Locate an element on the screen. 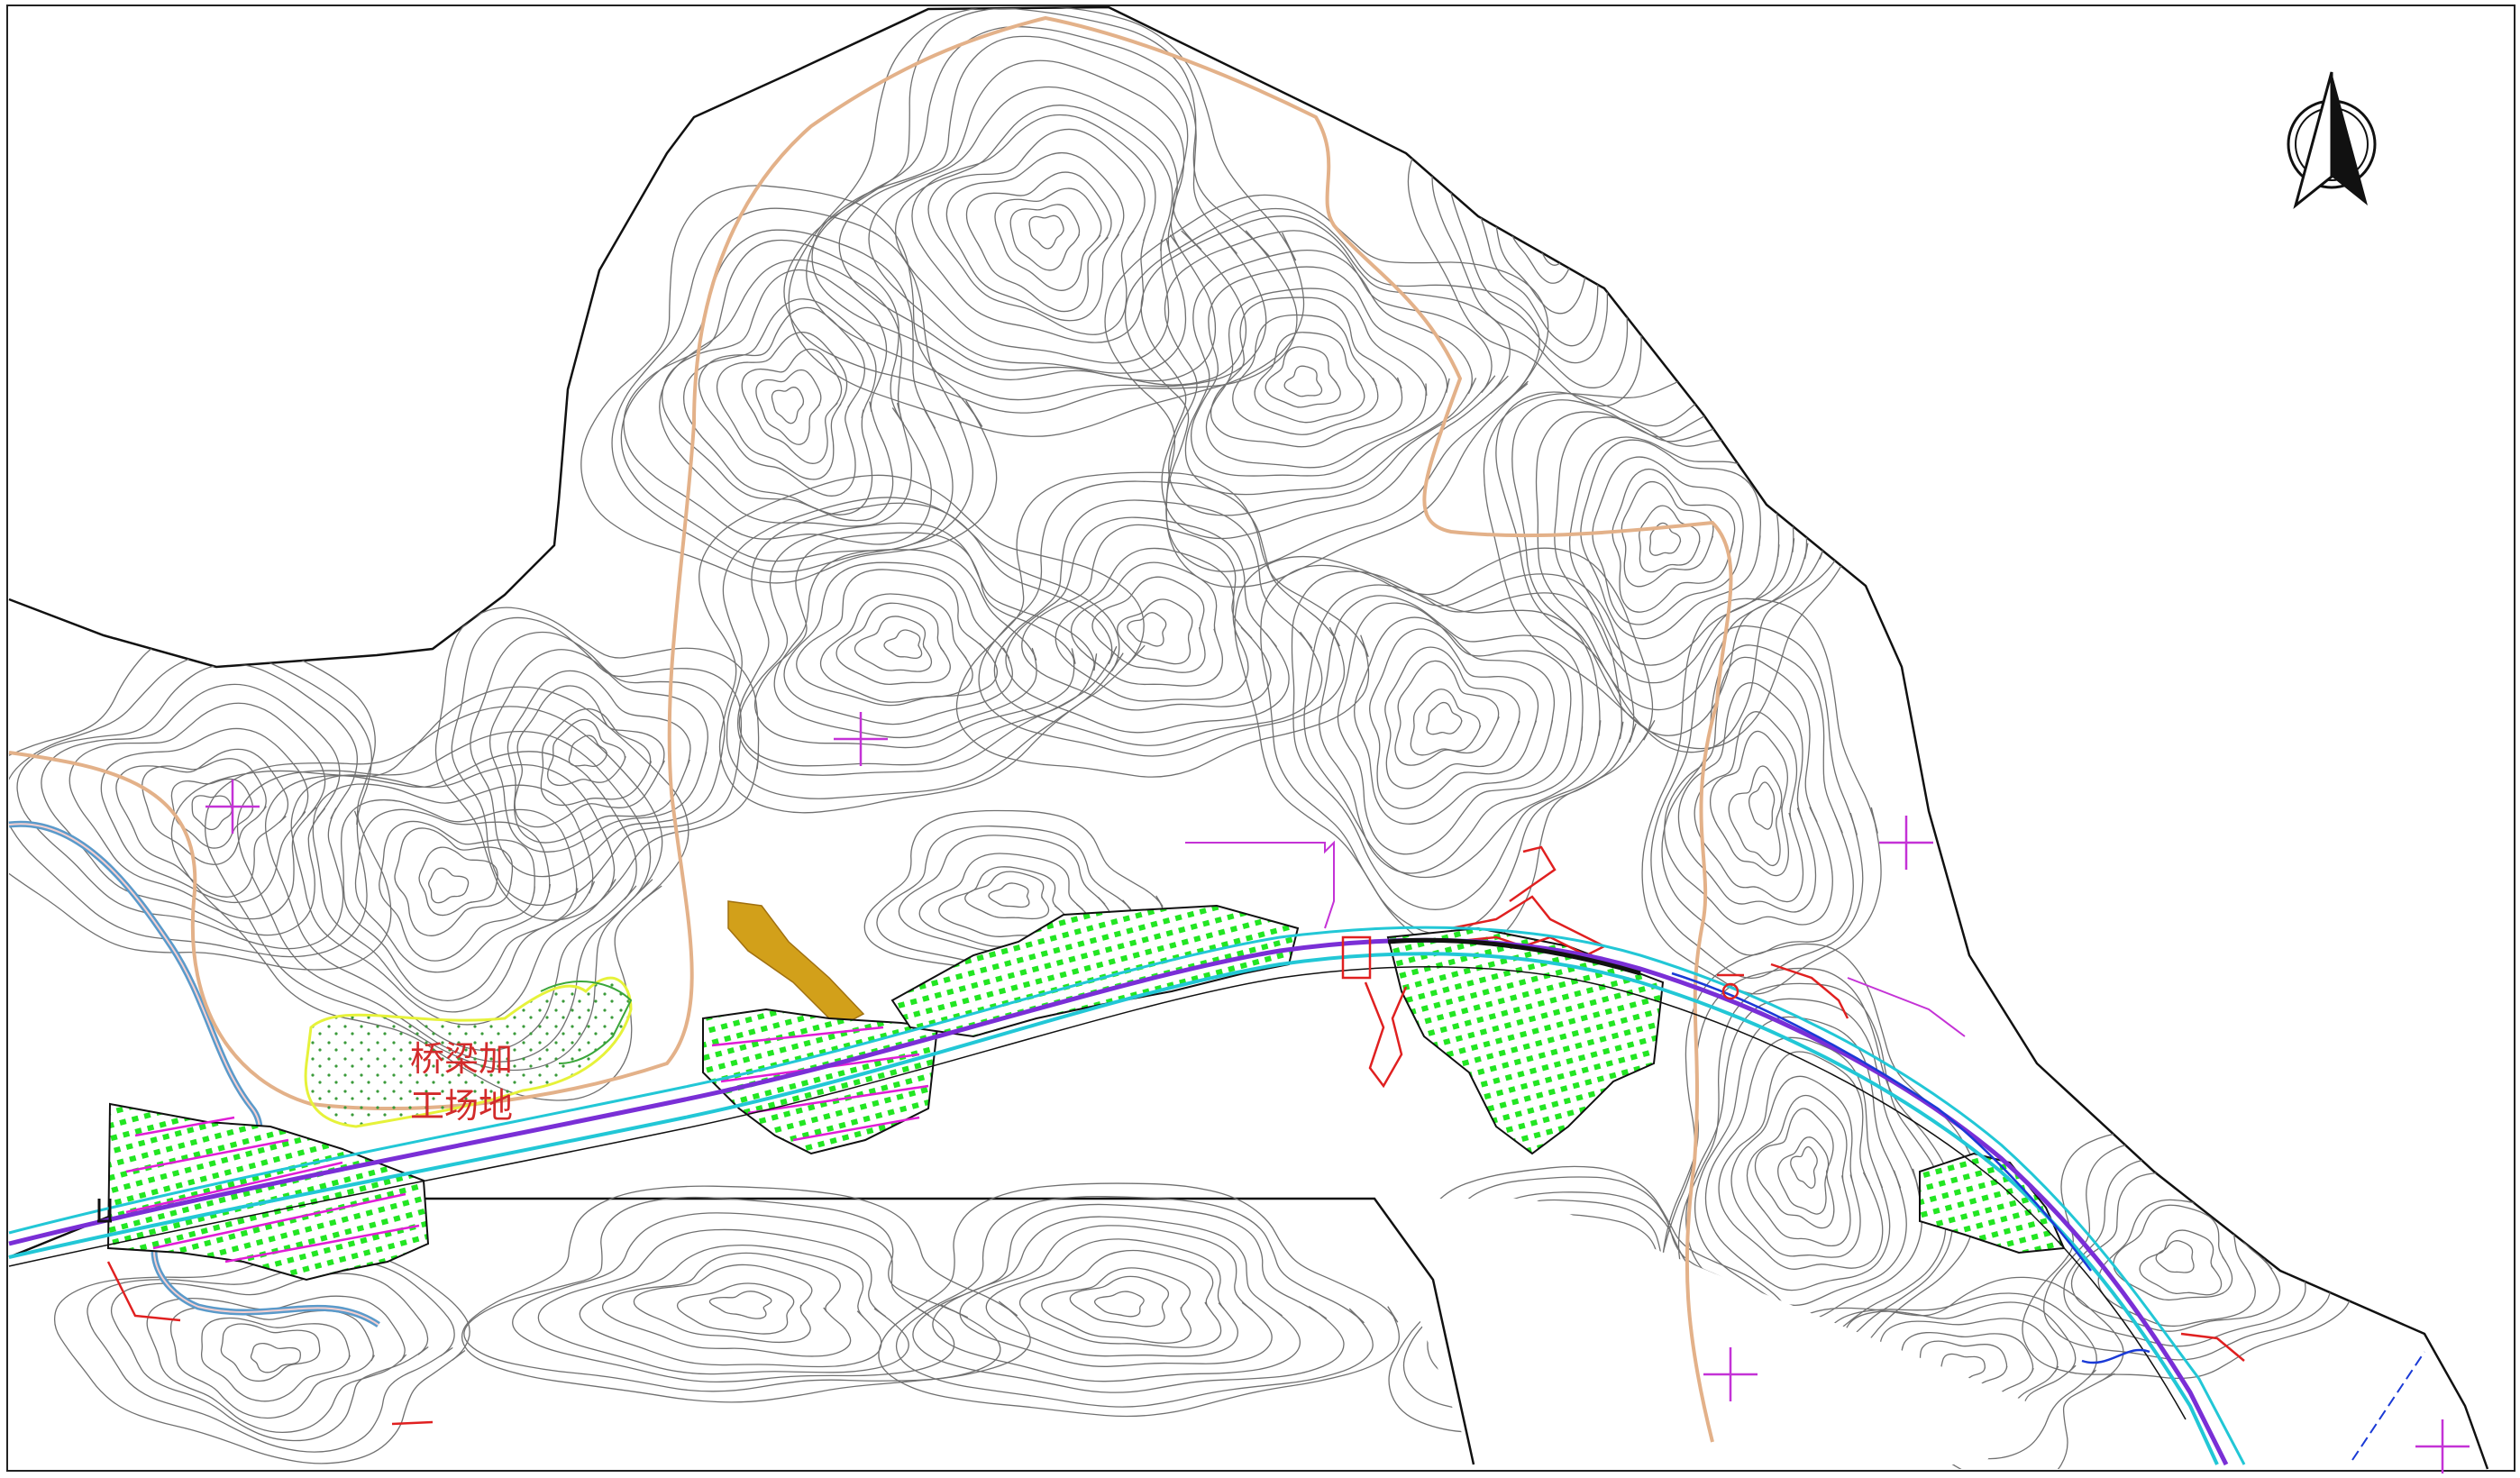 This screenshot has width=2520, height=1478. survey-cross-icon is located at coordinates (1730, 1374).